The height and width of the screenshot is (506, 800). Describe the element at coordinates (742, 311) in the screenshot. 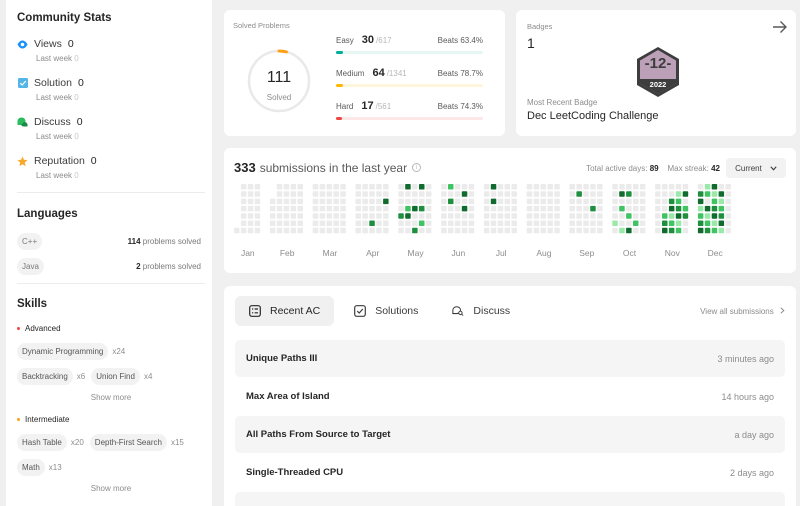

I see `view-all-submissions-link: View all submissions` at that location.